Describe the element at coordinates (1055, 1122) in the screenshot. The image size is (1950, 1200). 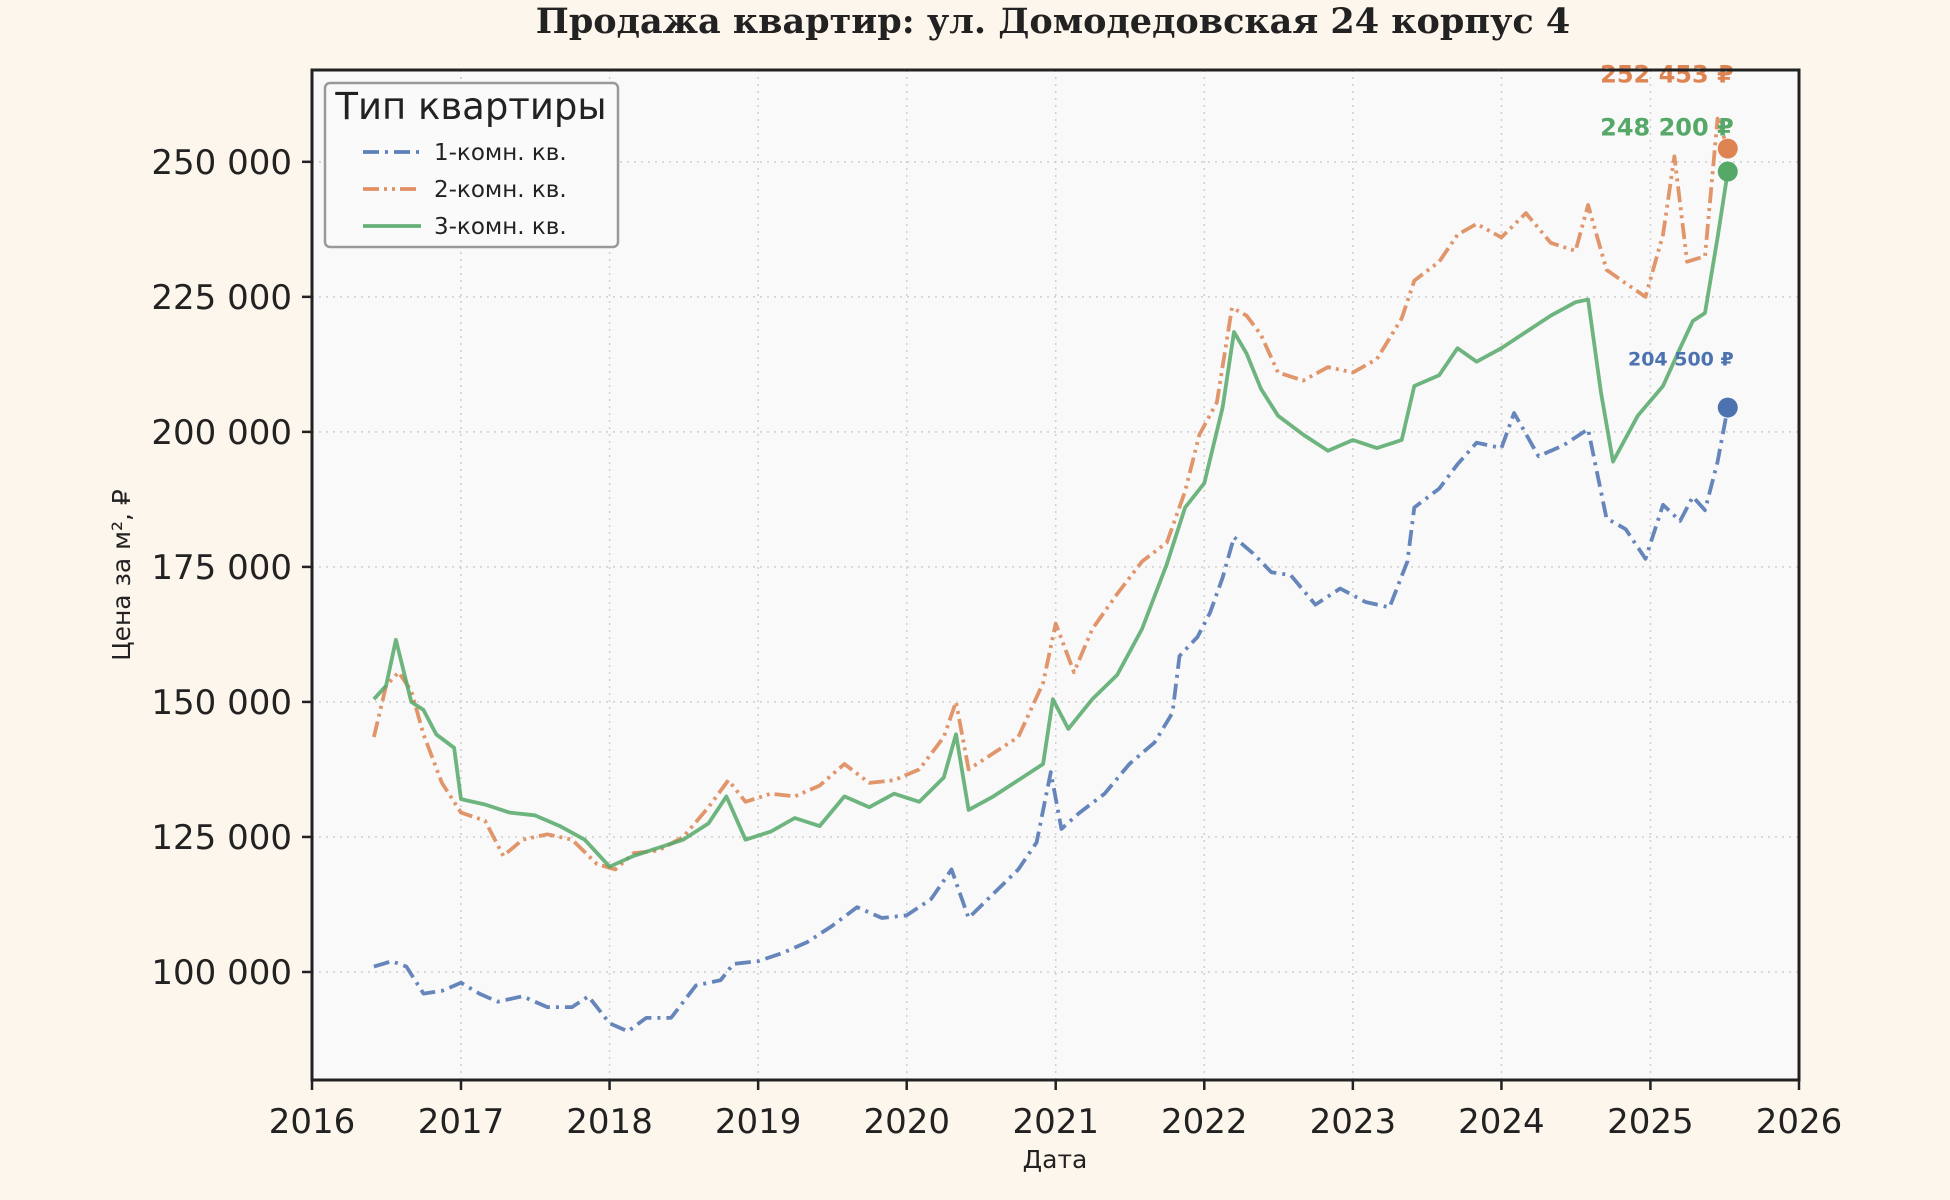
I see `x-tick-label: 2021` at that location.